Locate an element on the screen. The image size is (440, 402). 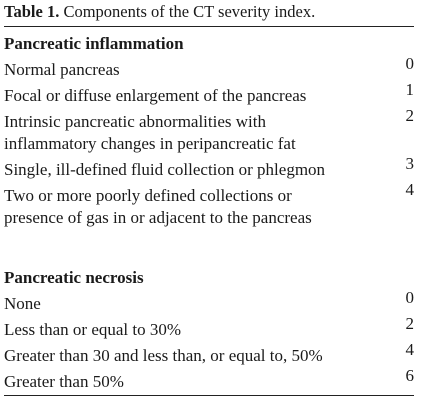
table-caption-text: Components of the CT severity index. is located at coordinates (187, 11).